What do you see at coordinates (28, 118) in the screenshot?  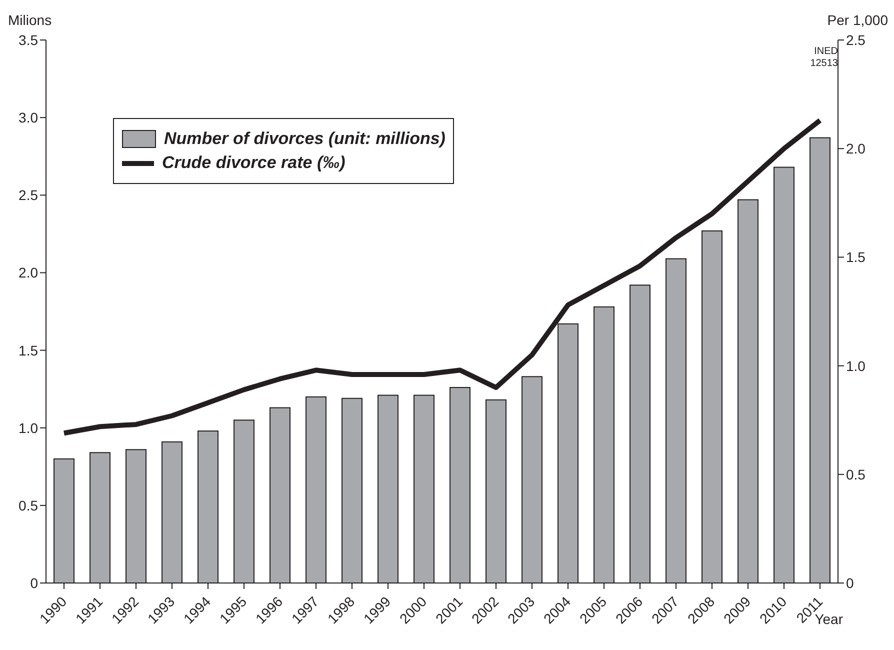 I see `y-tick-label: 3.0` at bounding box center [28, 118].